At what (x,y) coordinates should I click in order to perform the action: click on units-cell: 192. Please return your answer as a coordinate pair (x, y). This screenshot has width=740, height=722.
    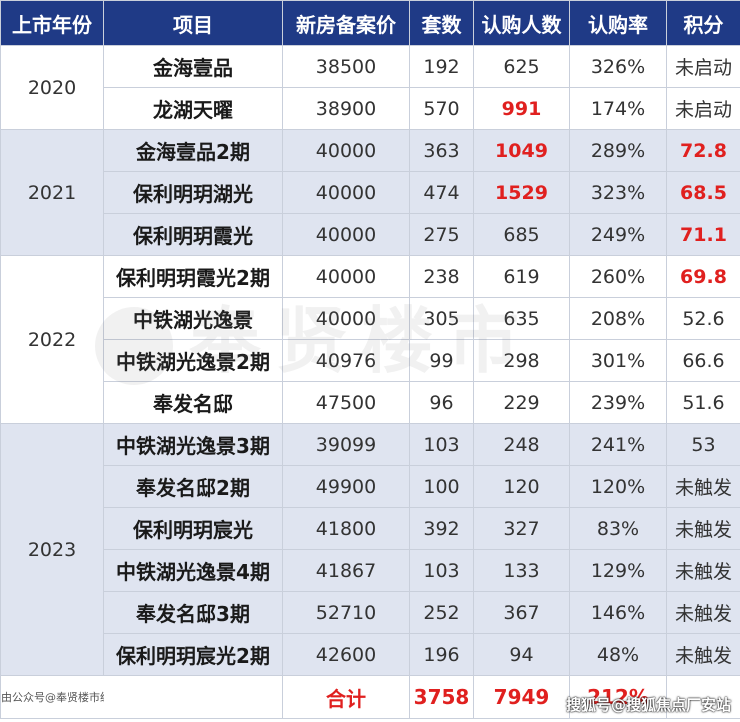
    Looking at the image, I should click on (441, 66).